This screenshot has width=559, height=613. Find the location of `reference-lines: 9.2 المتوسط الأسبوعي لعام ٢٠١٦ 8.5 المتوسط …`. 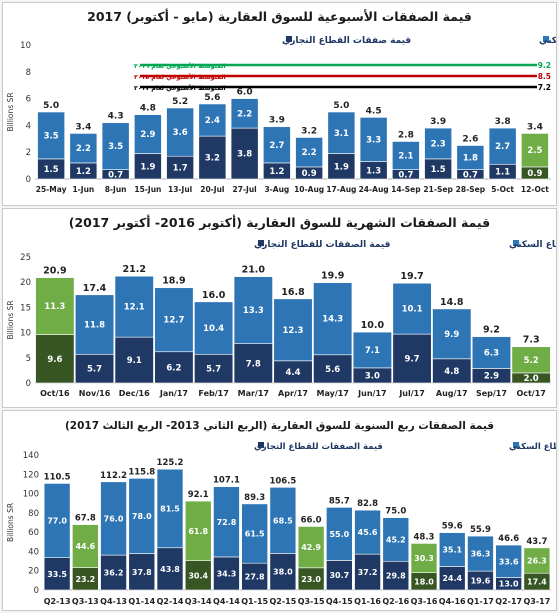

reference-lines: 9.2 المتوسط الأسبوعي لعام ٢٠١٦ 8.5 المتوسط … is located at coordinates (342, 76).